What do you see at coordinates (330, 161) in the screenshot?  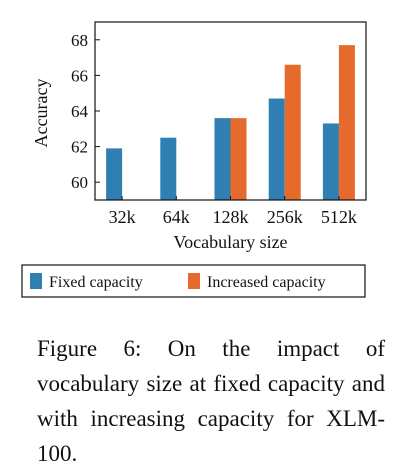 I see `bar-fixed-512k` at bounding box center [330, 161].